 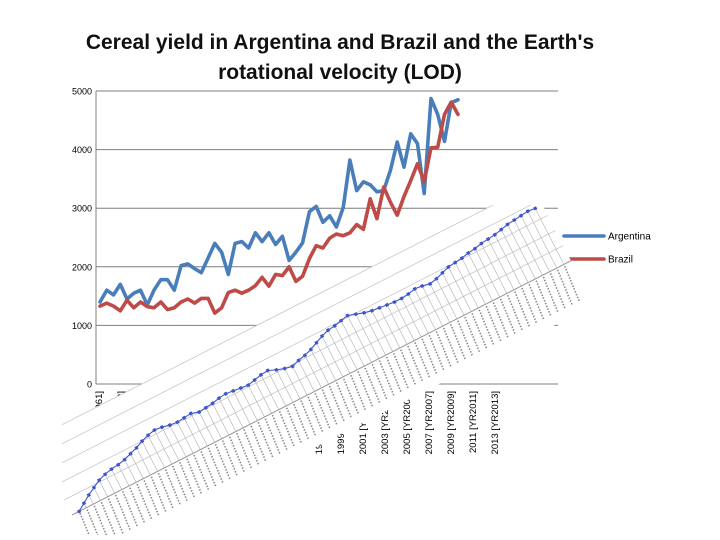 I want to click on x-tick-label: 2013 [YR2013], so click(x=495, y=422).